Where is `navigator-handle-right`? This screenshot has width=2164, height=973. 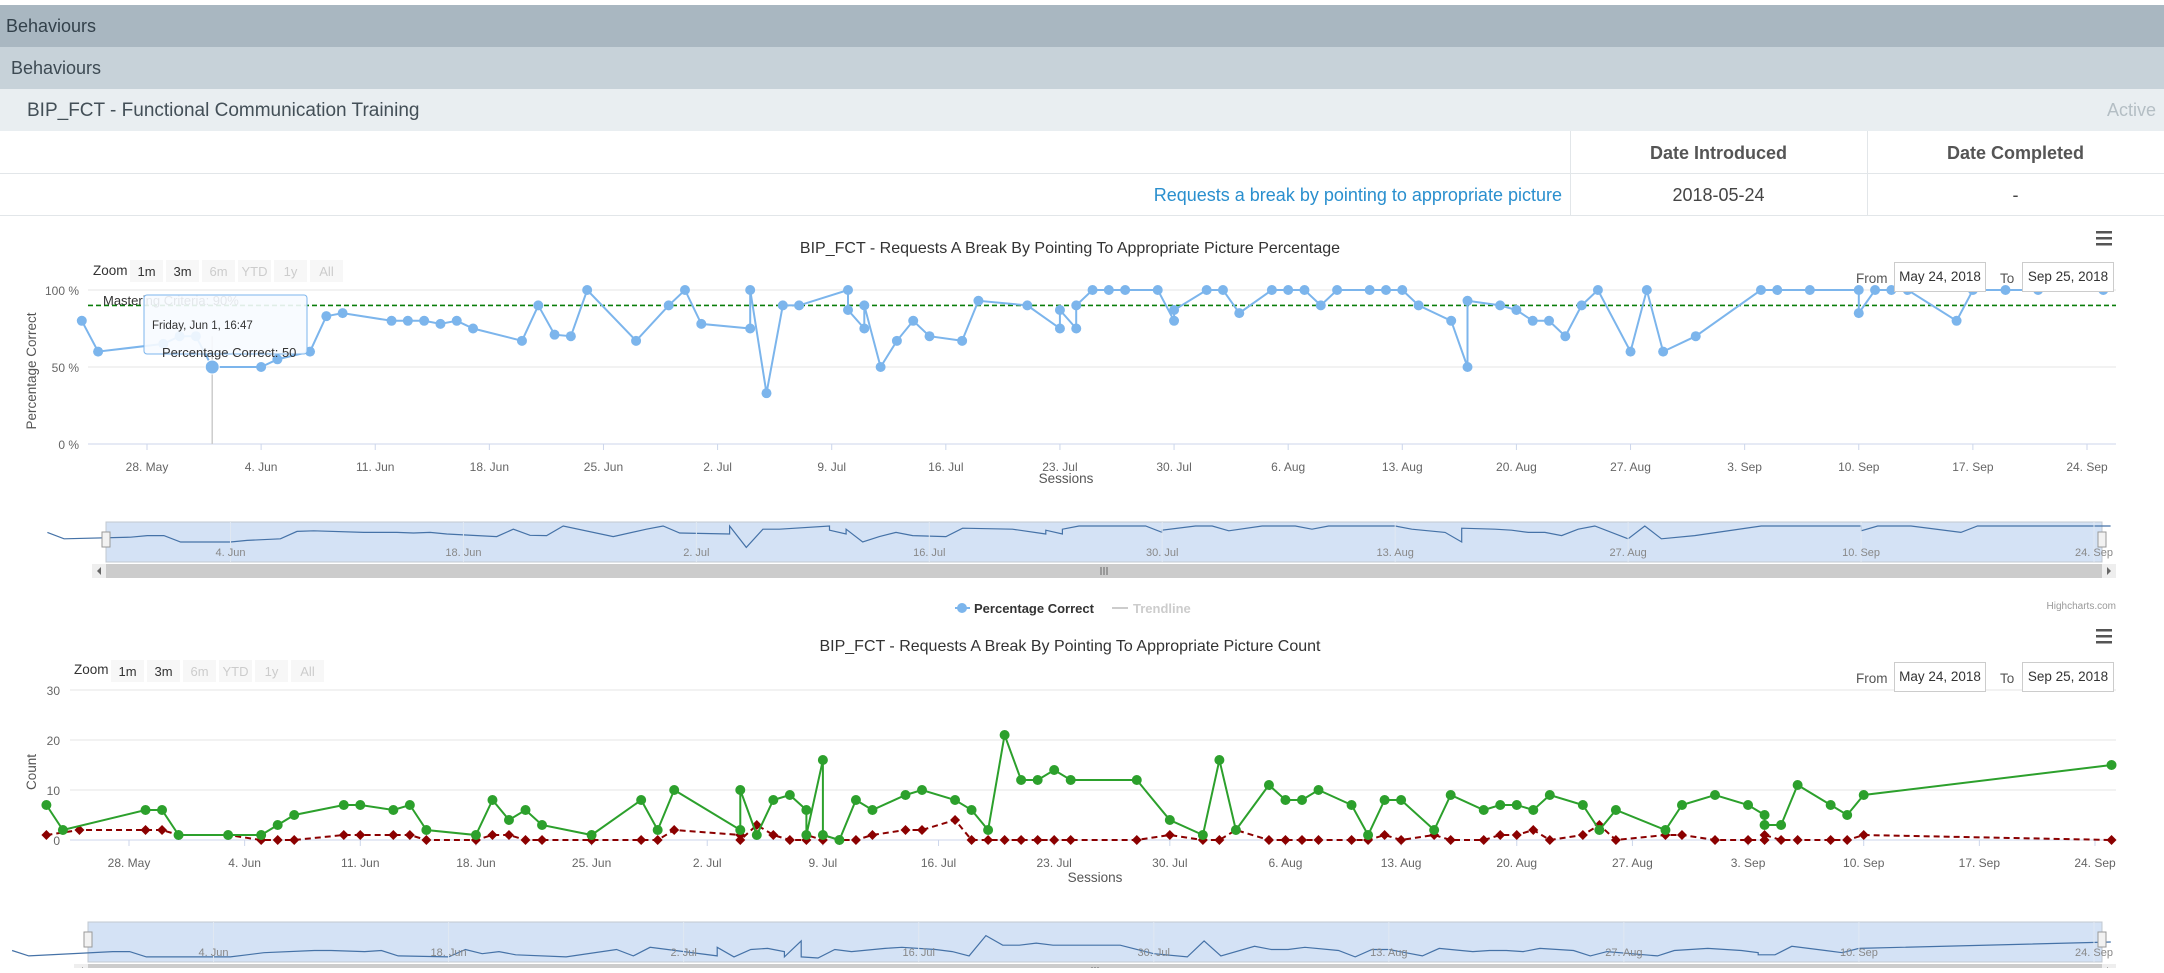 navigator-handle-right is located at coordinates (2102, 539).